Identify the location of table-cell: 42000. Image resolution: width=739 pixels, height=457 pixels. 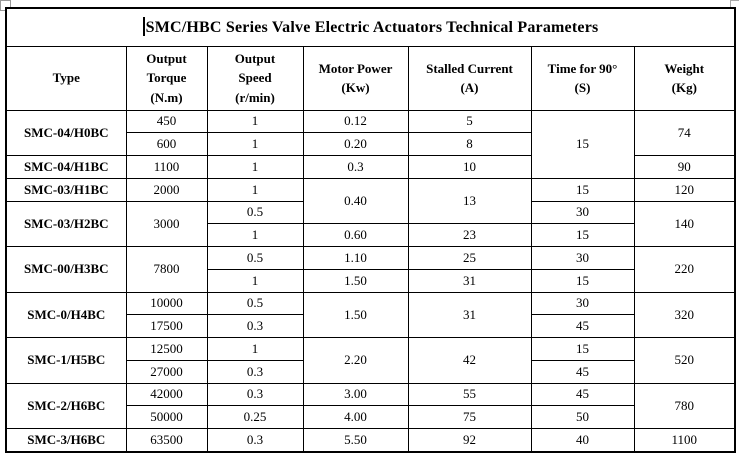
(166, 394).